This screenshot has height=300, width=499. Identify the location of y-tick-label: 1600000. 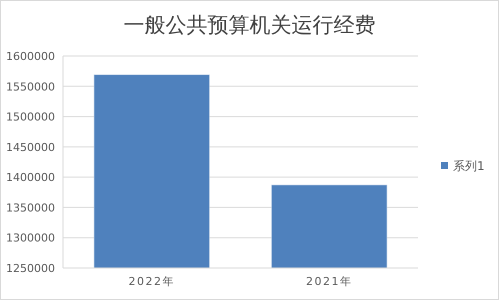
(30, 56).